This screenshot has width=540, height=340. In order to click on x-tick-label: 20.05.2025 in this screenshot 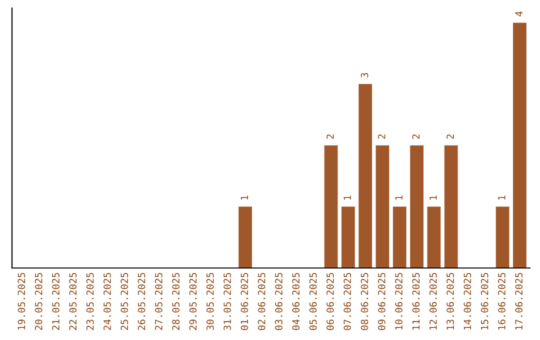, I will do `click(38, 301)`.